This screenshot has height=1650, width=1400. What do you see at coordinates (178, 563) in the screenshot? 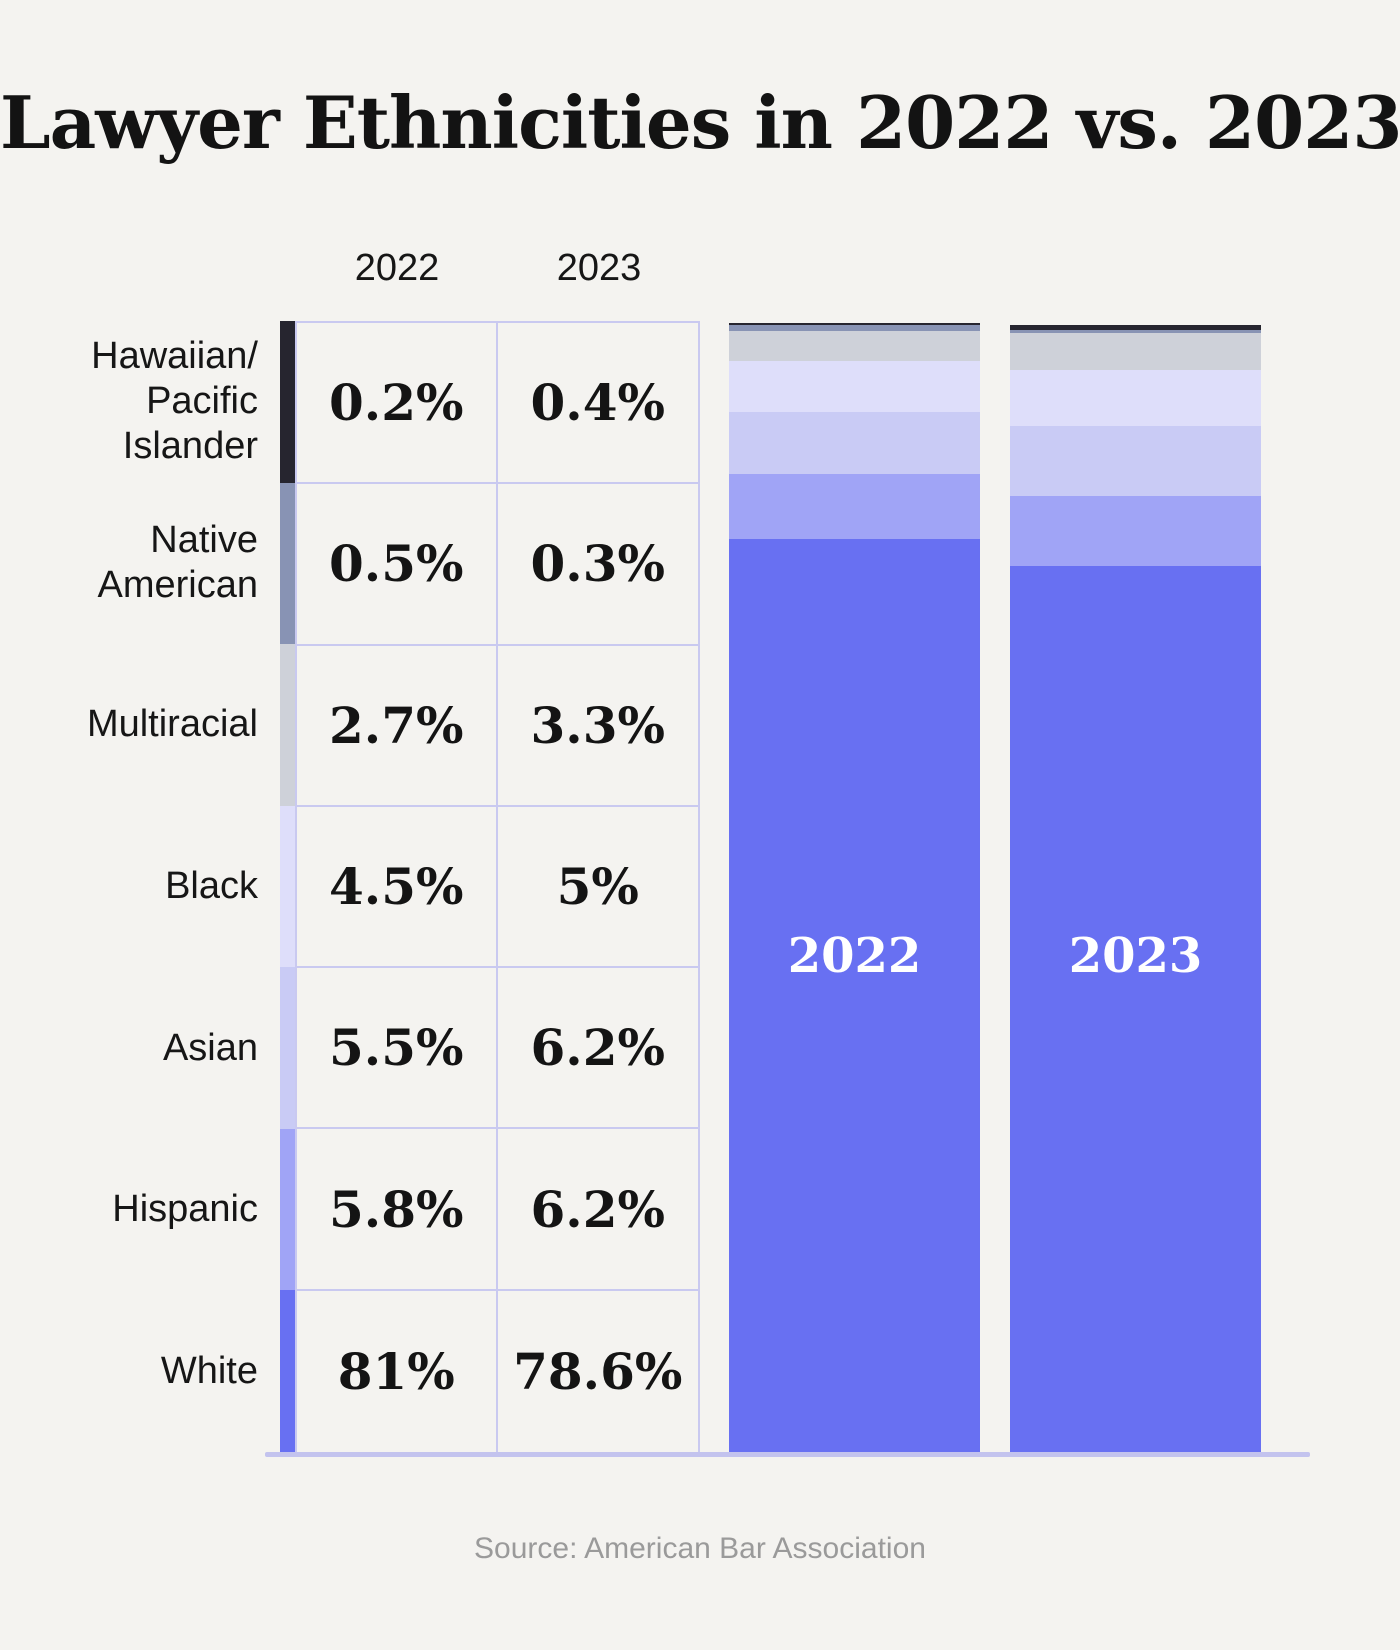
I see `row-label-native-american: Native American` at bounding box center [178, 563].